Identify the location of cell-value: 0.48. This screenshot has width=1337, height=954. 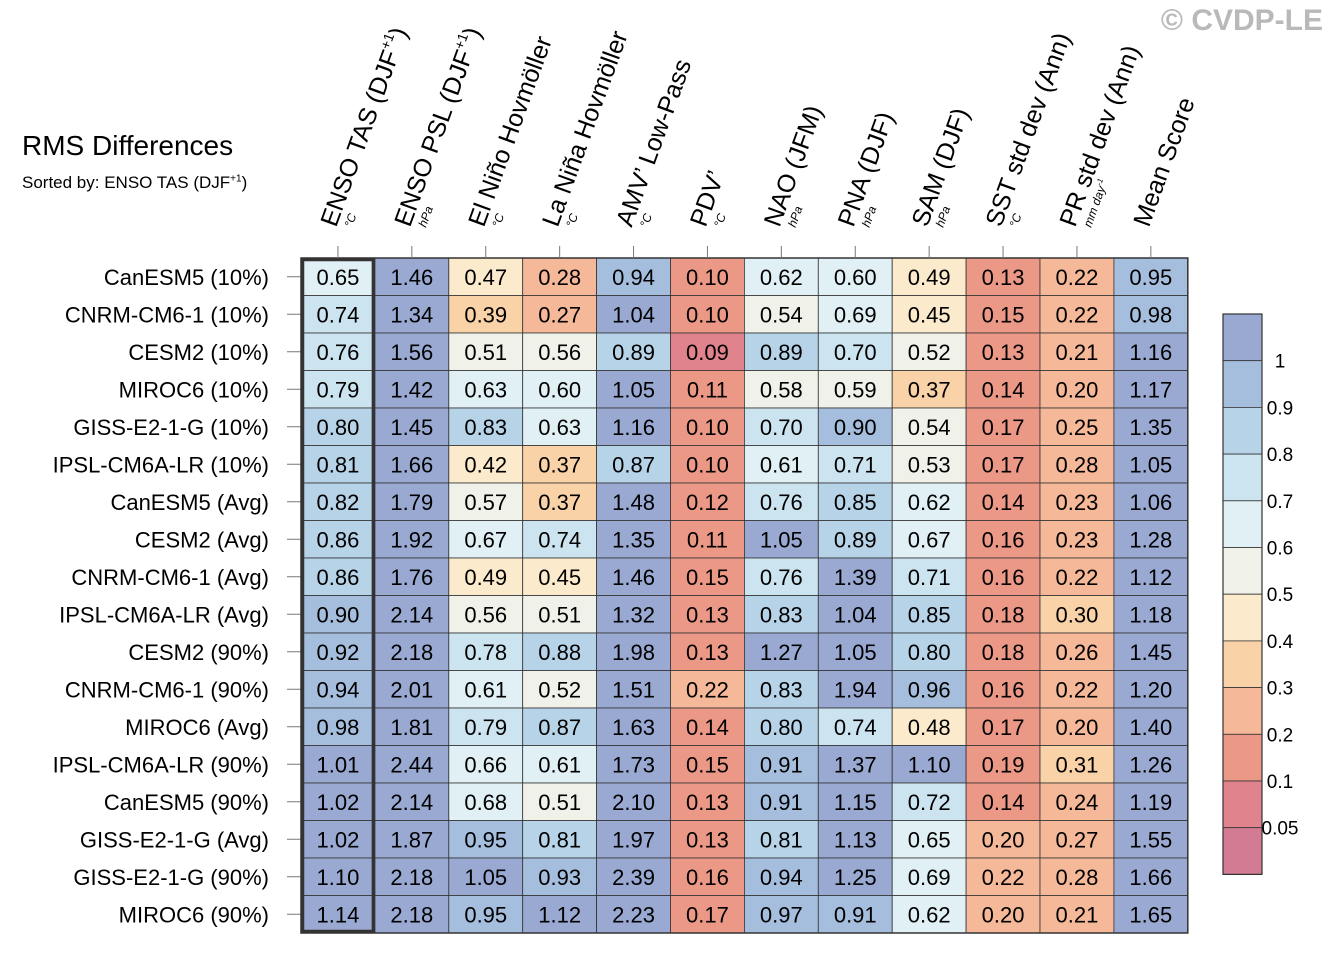
(929, 727).